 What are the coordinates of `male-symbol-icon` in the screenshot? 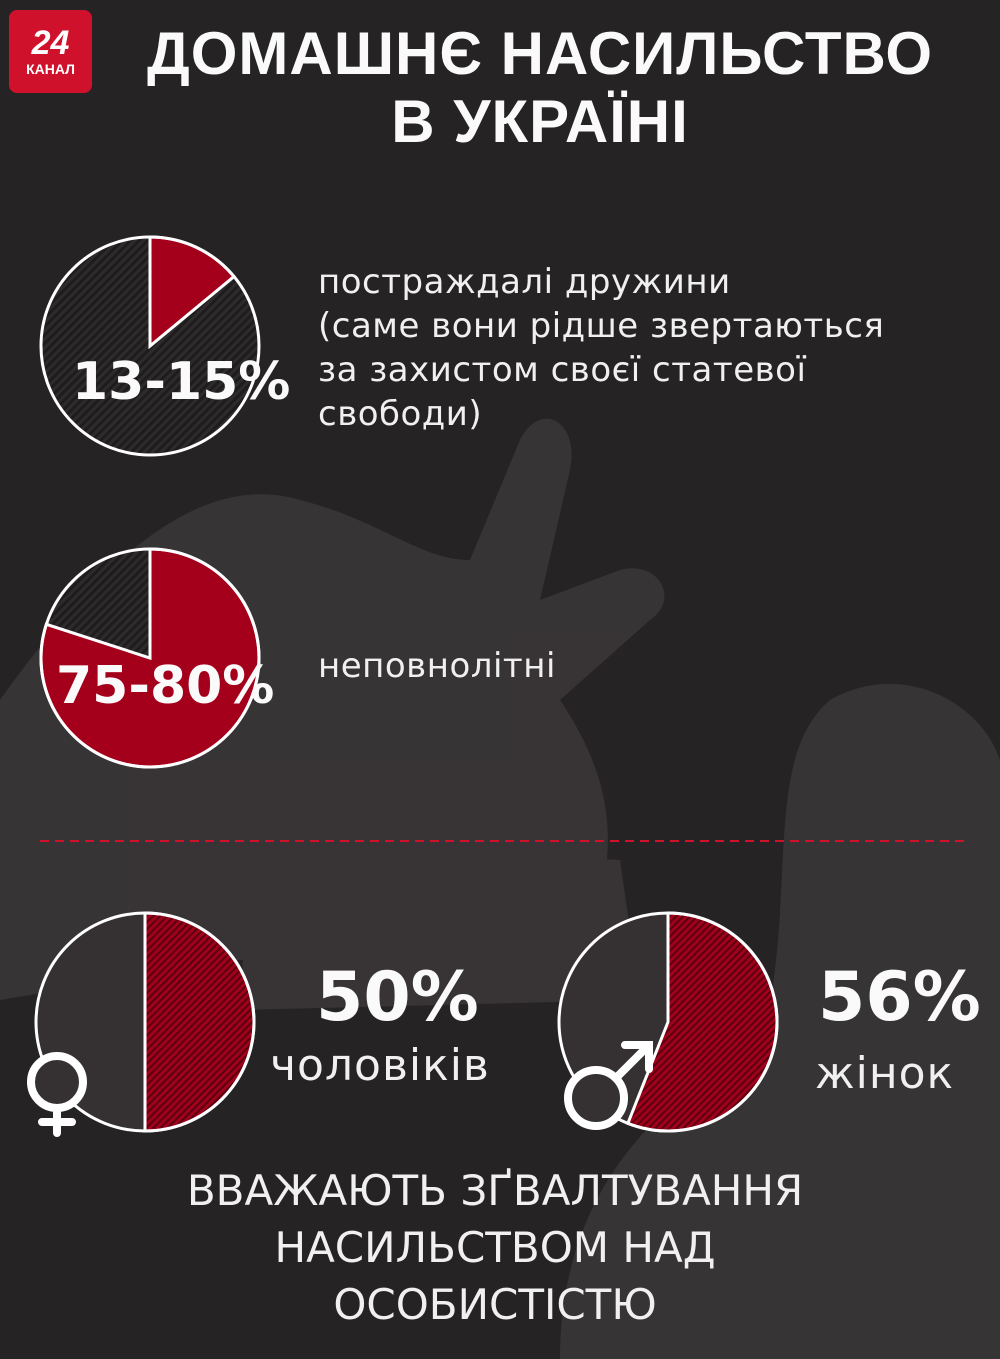 It's located at (596, 1098).